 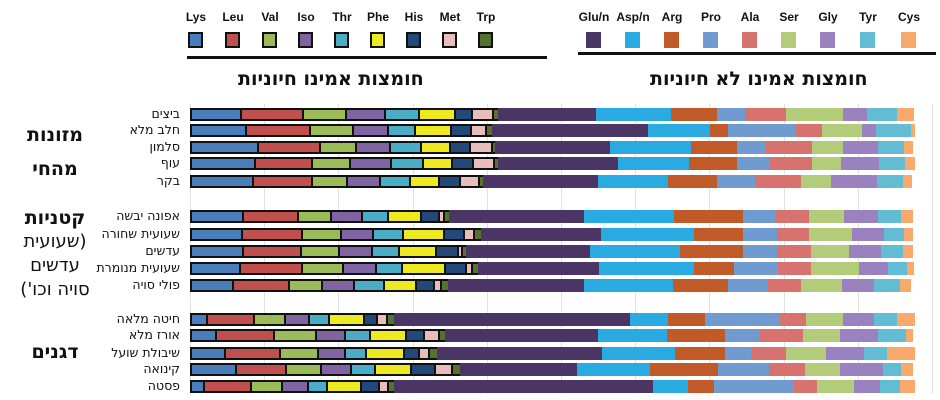 I want to click on legend-label-phe: Phe, so click(x=377, y=17).